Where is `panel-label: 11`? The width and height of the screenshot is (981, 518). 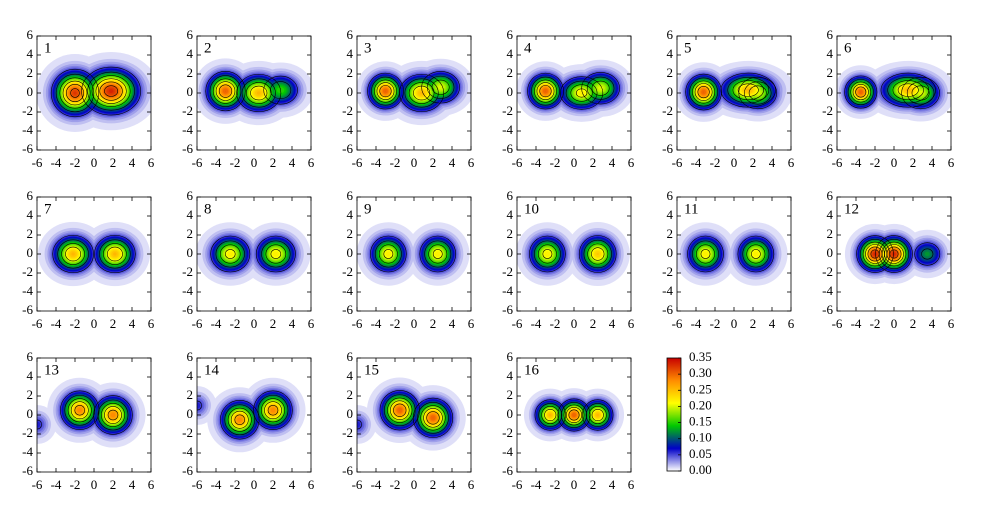 panel-label: 11 is located at coordinates (691, 209).